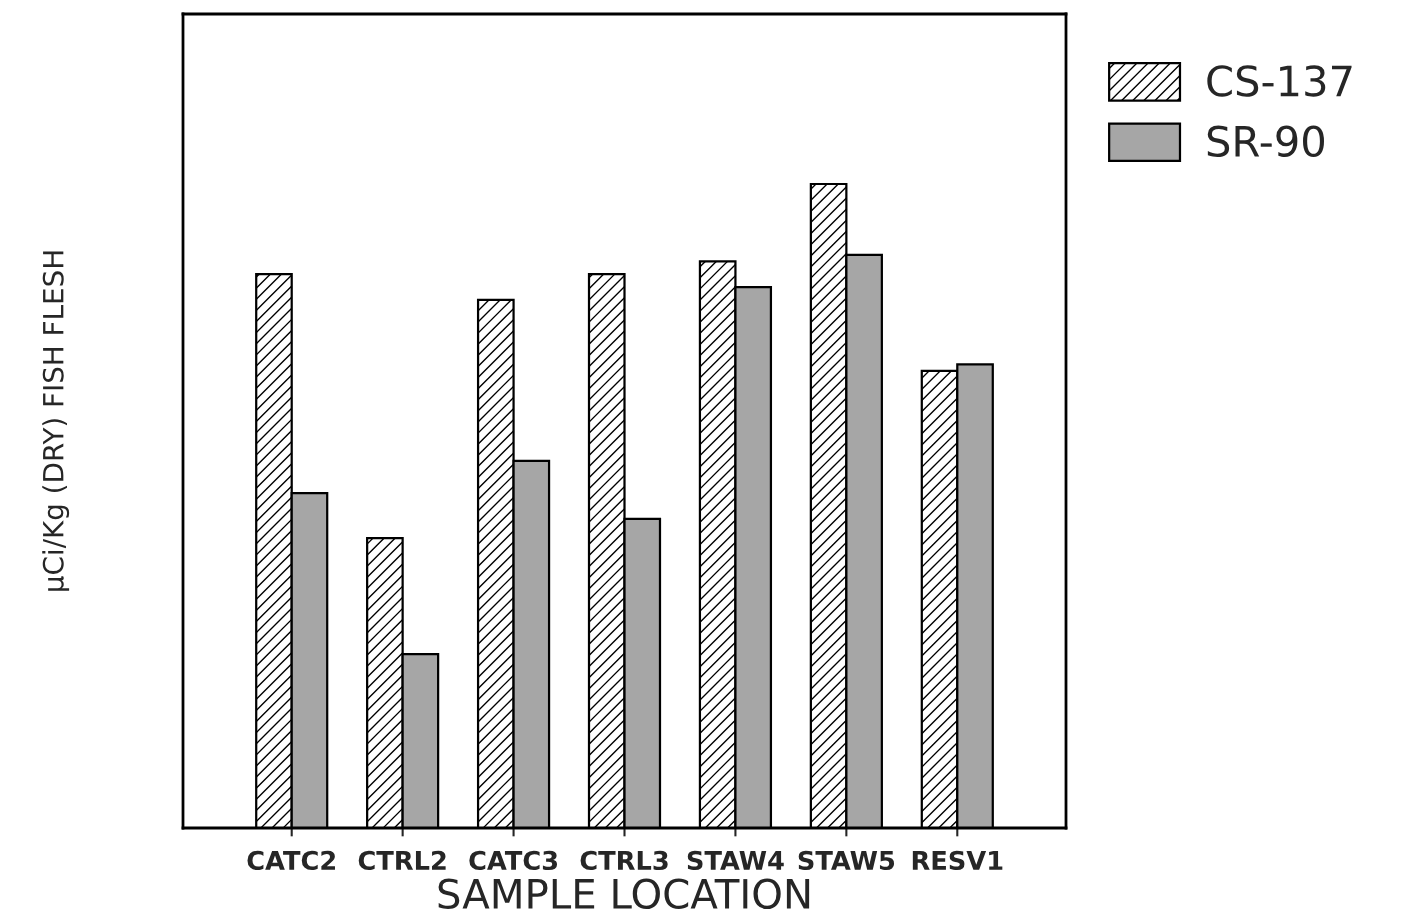 This screenshot has height=924, width=1405. I want to click on x-tick-label: STAW4, so click(735, 860).